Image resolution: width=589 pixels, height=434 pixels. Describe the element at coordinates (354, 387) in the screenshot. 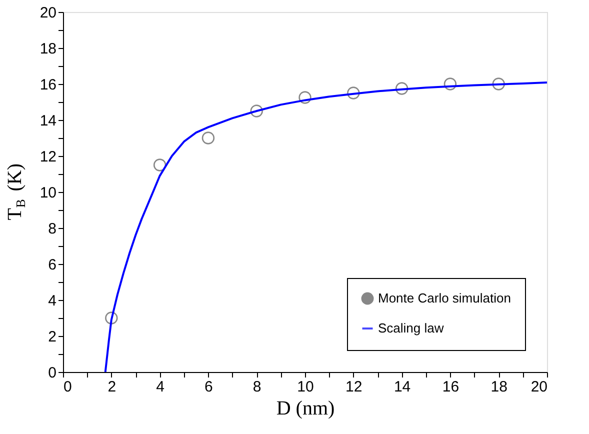

I see `x-tick-label: 12` at that location.